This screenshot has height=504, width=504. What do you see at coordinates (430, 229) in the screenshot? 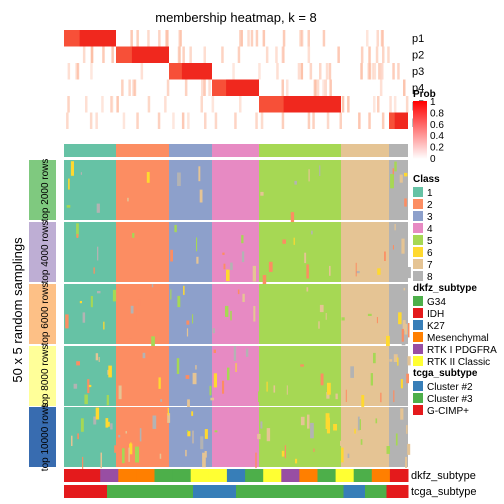
I see `legend-class-label: 4` at bounding box center [430, 229].